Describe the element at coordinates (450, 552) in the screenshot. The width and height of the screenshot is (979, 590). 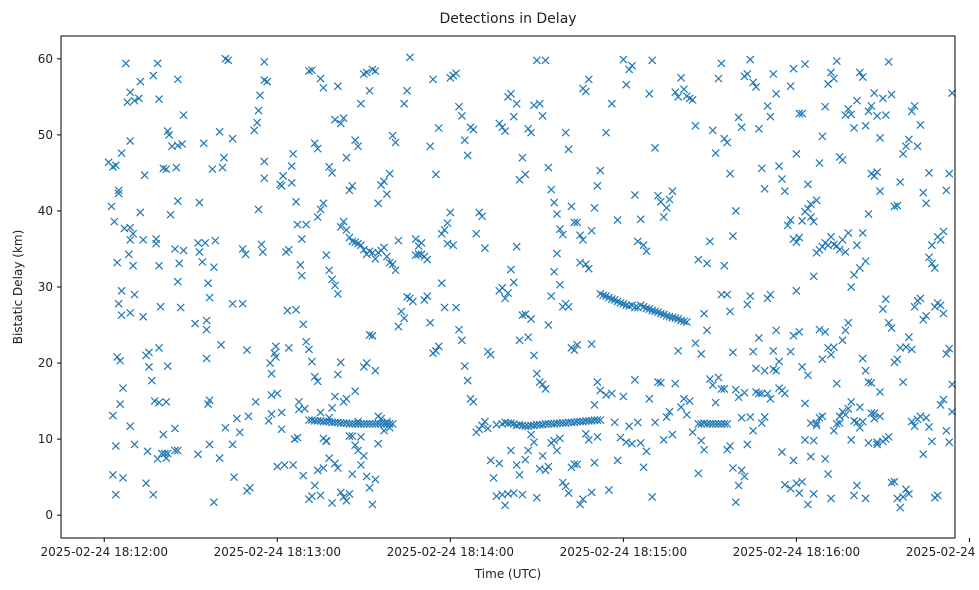
I see `x-tick-label: 2025-02-24 18:14:00` at that location.